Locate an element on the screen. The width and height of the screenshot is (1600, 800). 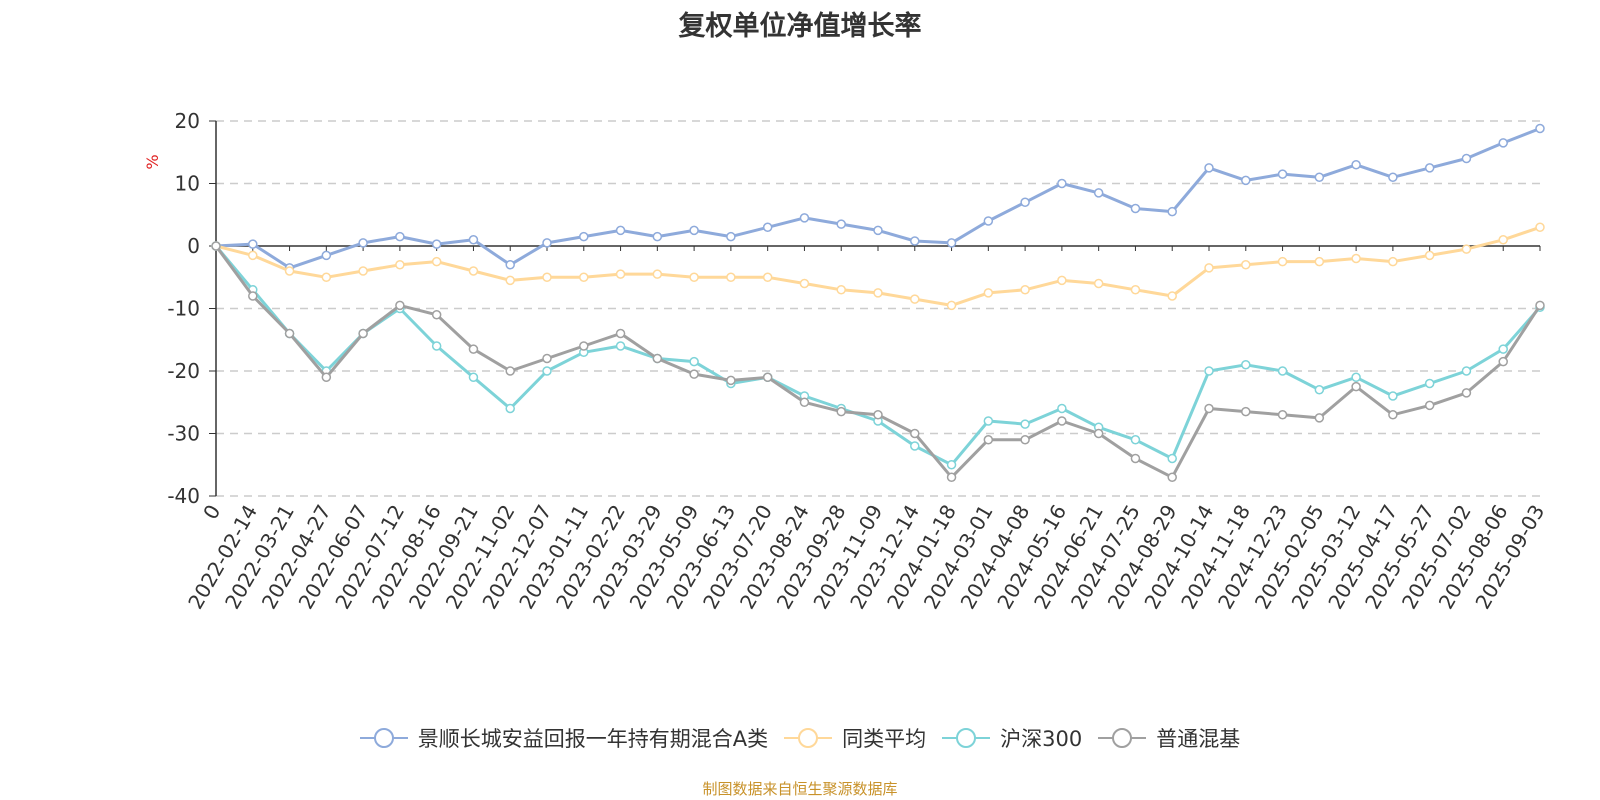
y-tick-label: -40 is located at coordinates (183, 496).